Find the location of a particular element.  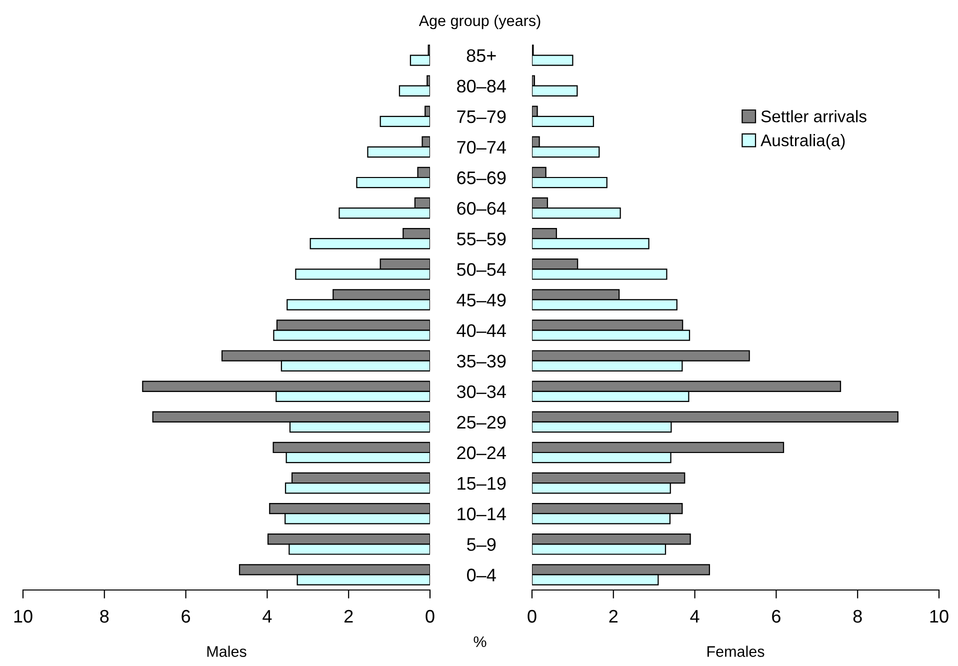

y-axis-title: Age group (years) is located at coordinates (479, 22).